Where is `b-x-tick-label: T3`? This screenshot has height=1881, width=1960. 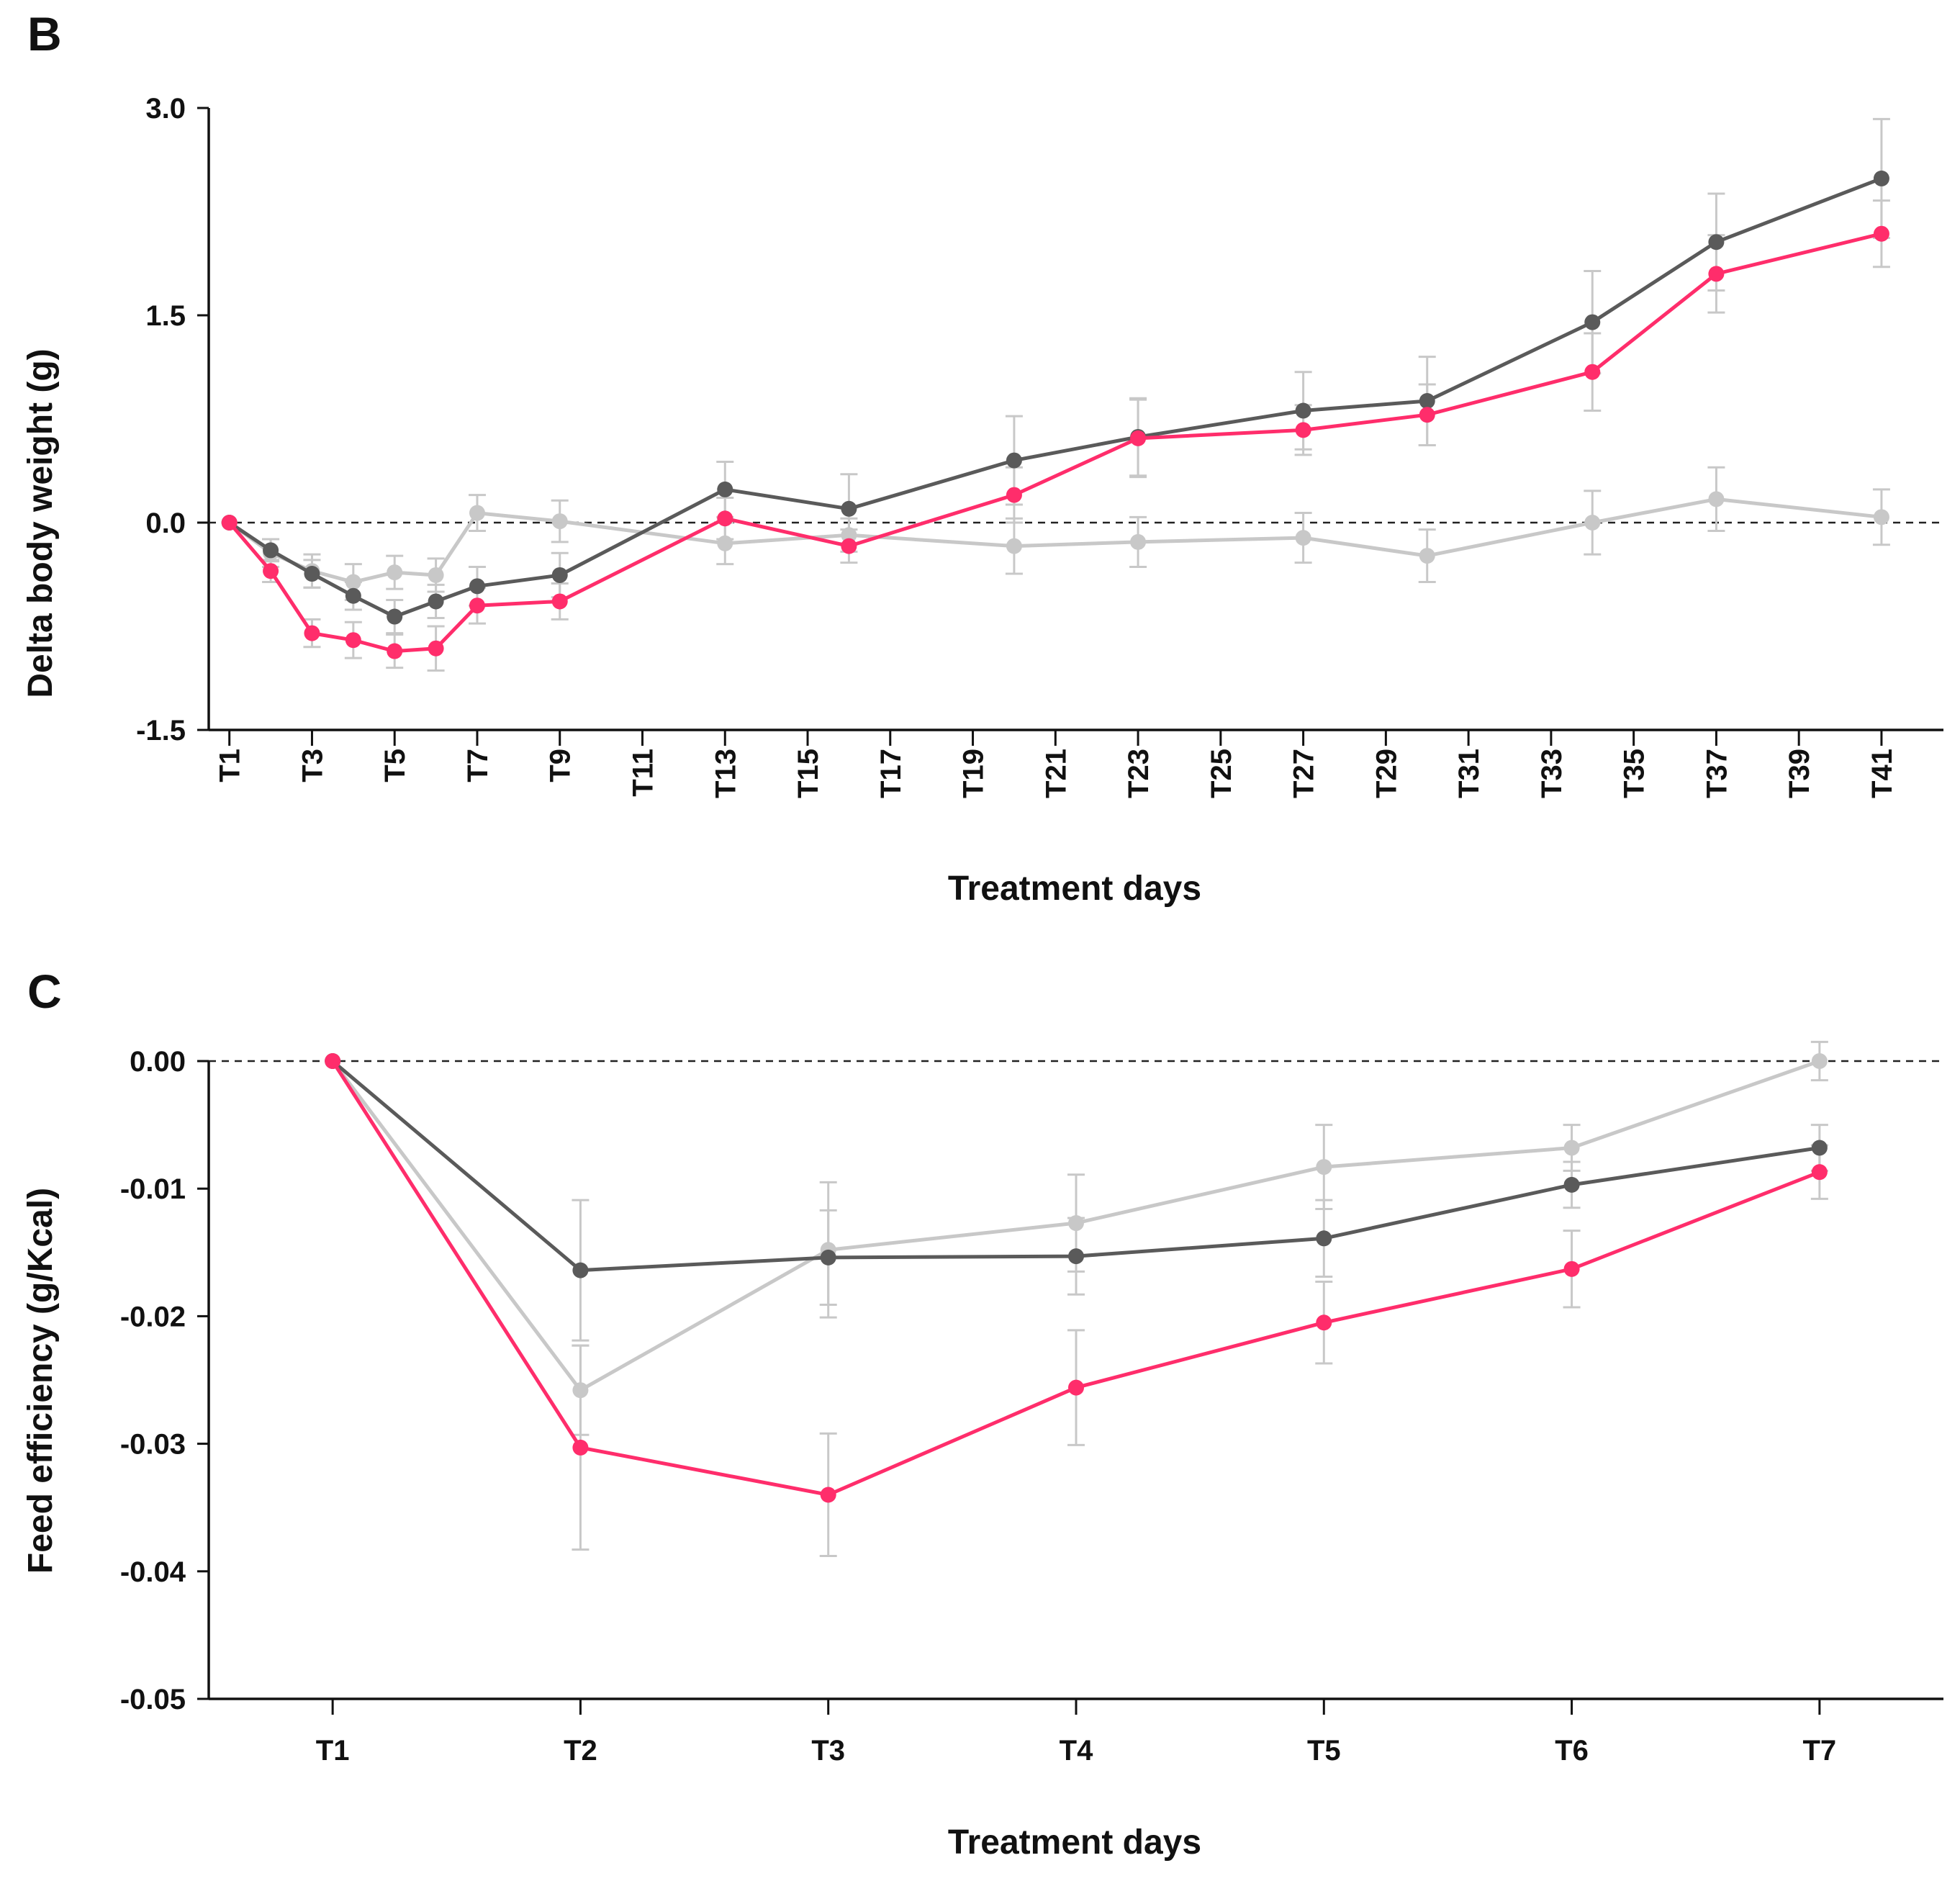 b-x-tick-label: T3 is located at coordinates (312, 765).